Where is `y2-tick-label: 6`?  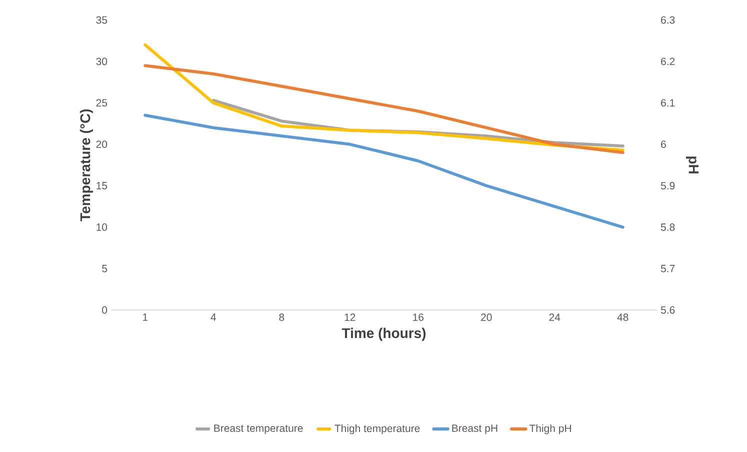 y2-tick-label: 6 is located at coordinates (663, 144).